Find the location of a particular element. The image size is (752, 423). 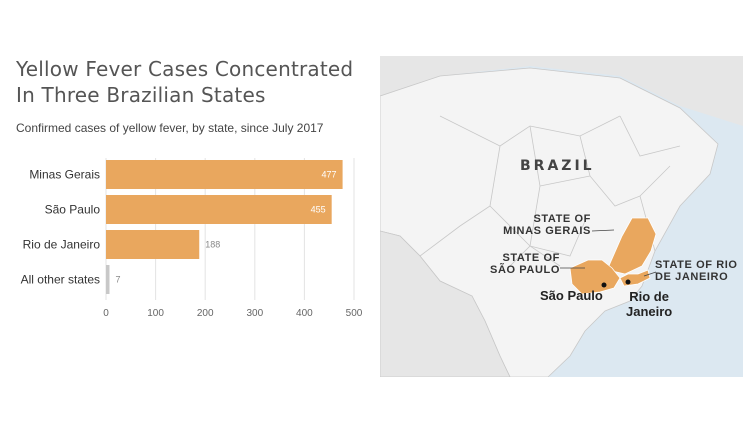

state-label-minas-gerais-line-1: STATE OF is located at coordinates (562, 219).